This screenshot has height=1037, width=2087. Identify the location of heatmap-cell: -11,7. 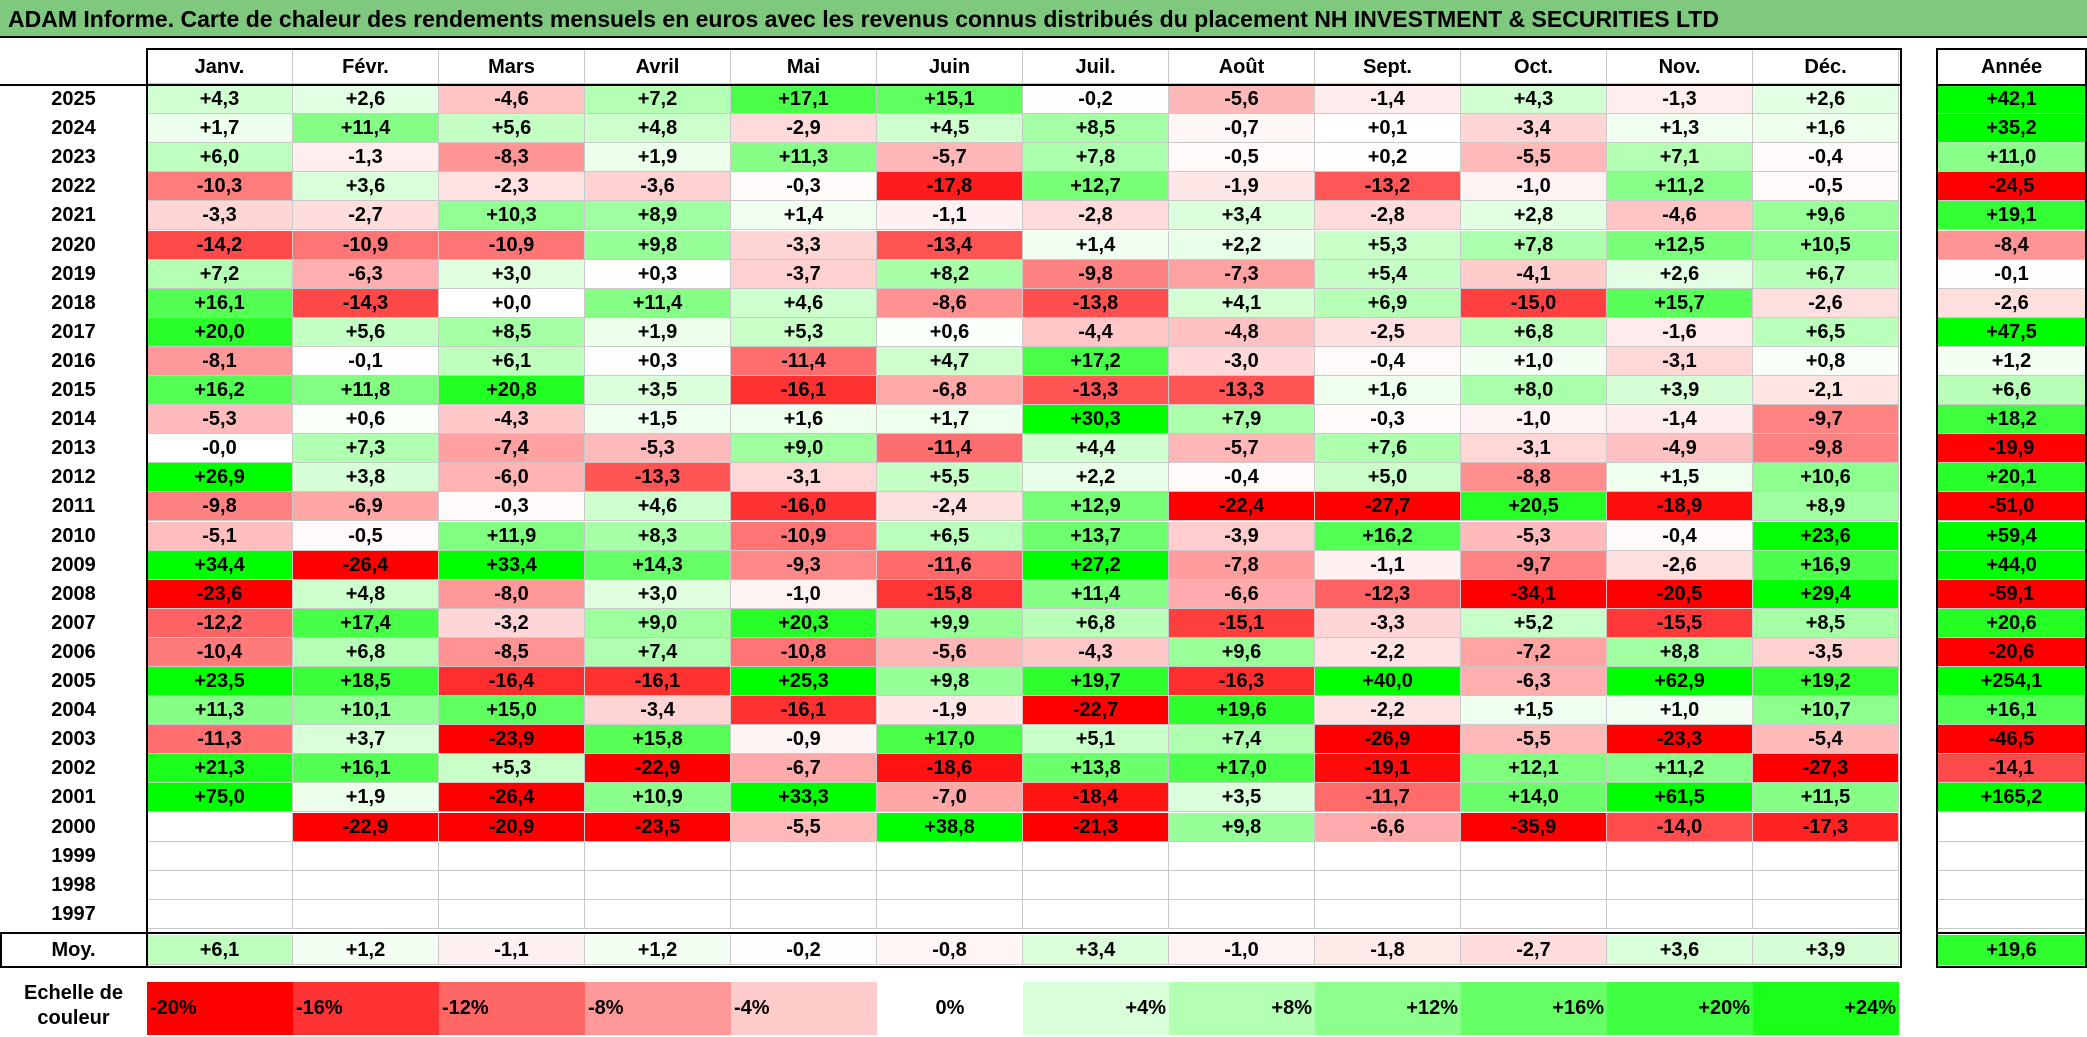
(1388, 798).